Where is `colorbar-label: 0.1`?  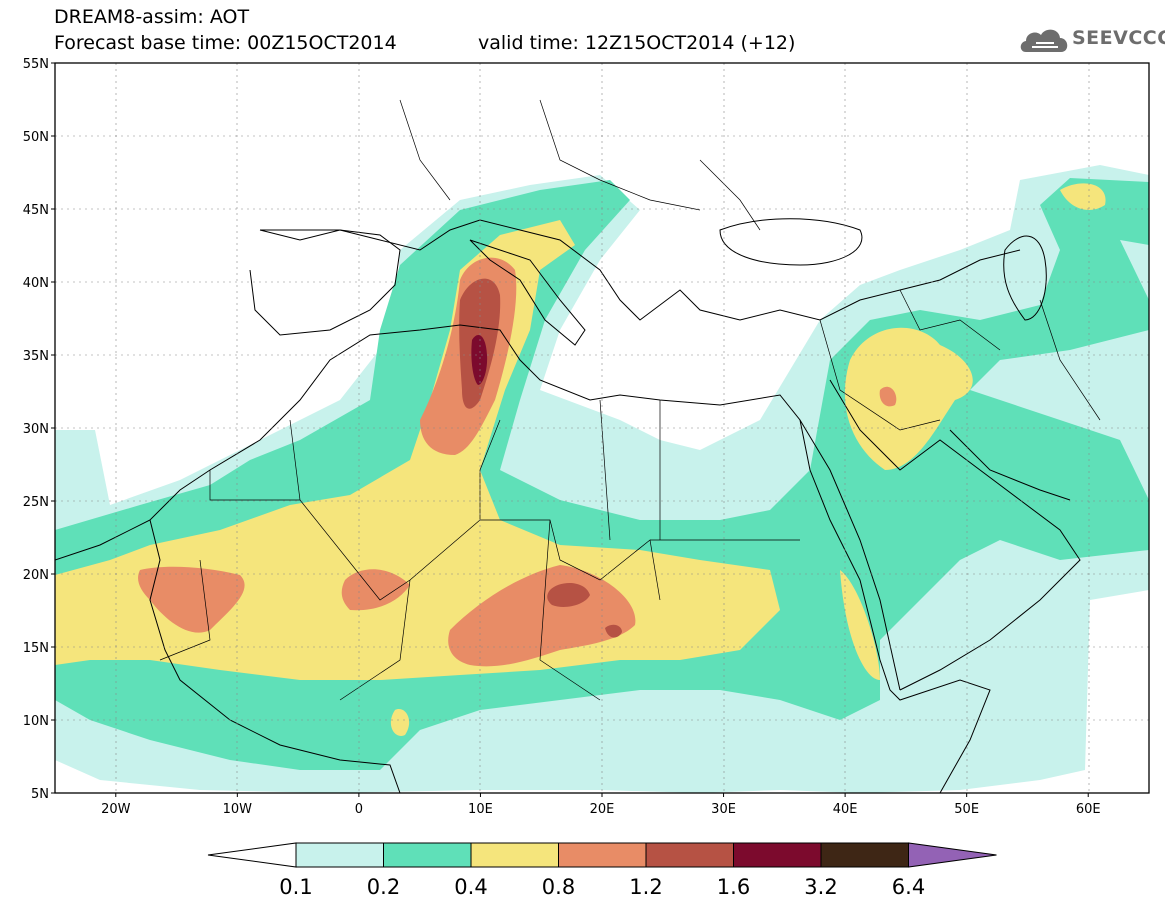
colorbar-label: 0.1 is located at coordinates (295, 887).